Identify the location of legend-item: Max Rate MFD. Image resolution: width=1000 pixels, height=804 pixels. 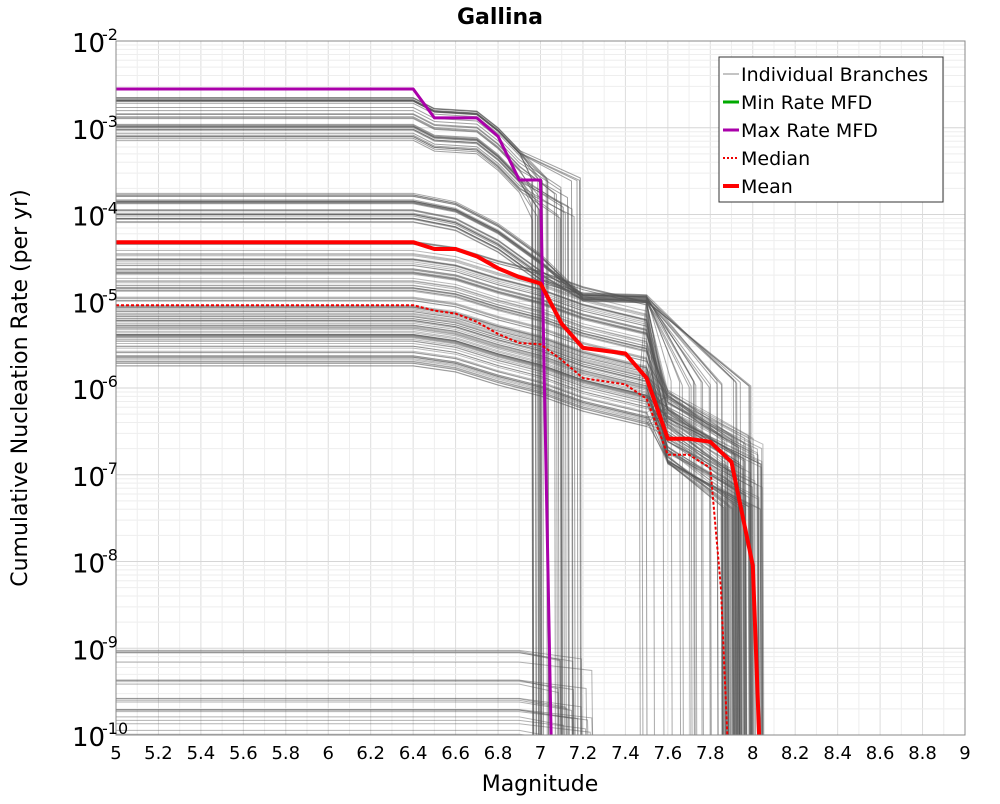
(800, 131).